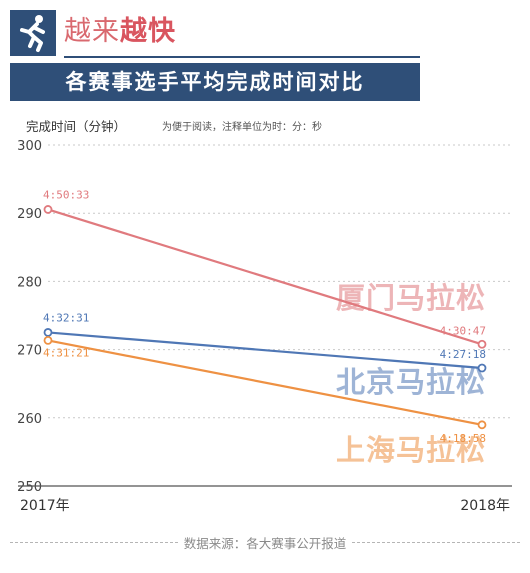  What do you see at coordinates (411, 298) in the screenshot?
I see `series-name-label: 厦门马拉松` at bounding box center [411, 298].